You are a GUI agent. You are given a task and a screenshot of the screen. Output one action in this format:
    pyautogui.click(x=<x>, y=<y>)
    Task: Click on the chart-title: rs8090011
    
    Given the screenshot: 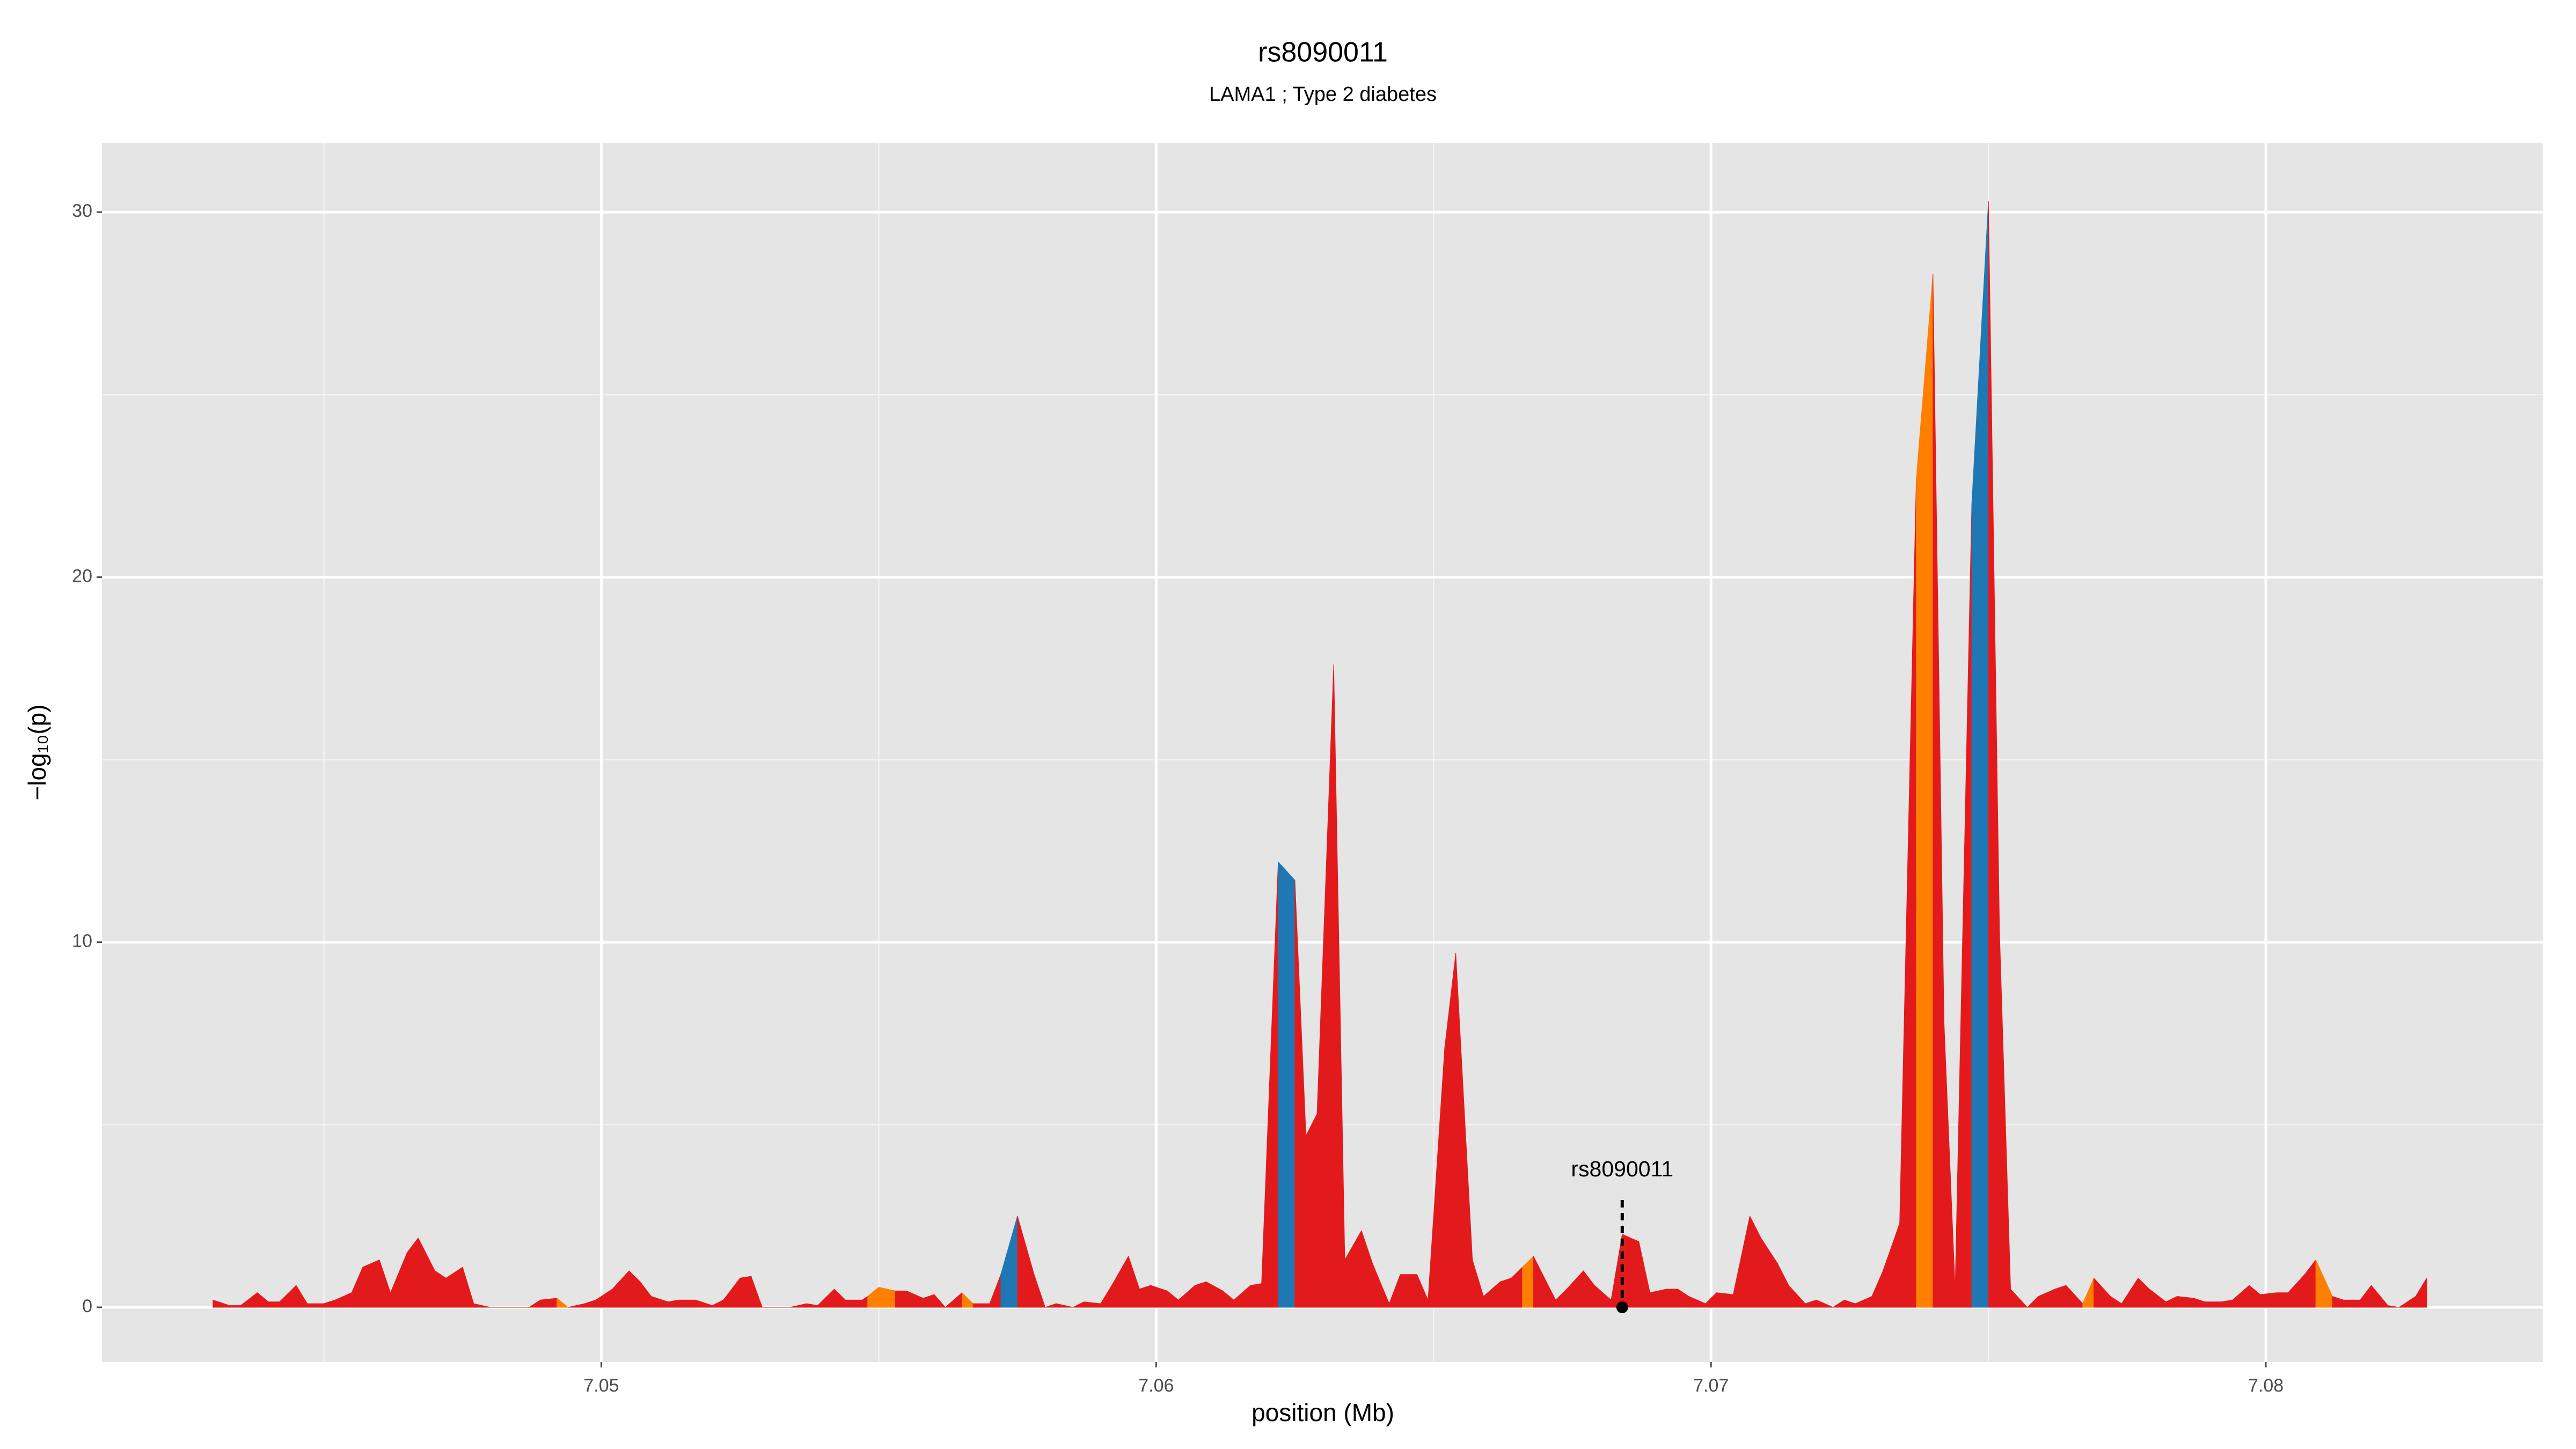 What is the action you would take?
    pyautogui.click(x=1323, y=52)
    